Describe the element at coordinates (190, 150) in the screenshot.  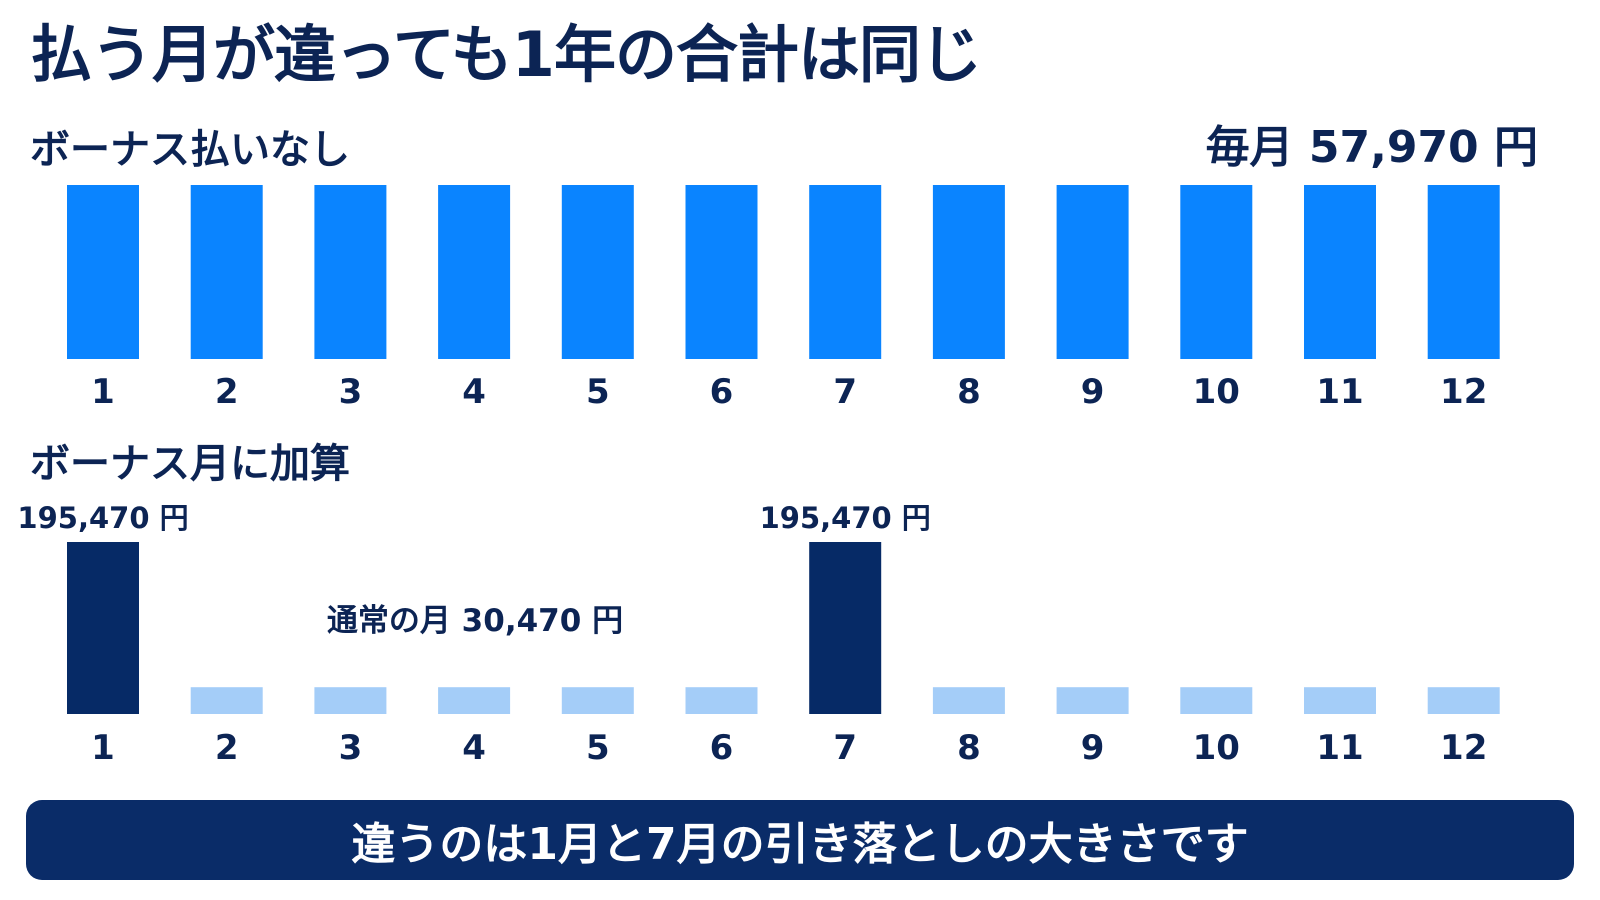
I see `section-label-no-bonus: ボーナス払いなし` at that location.